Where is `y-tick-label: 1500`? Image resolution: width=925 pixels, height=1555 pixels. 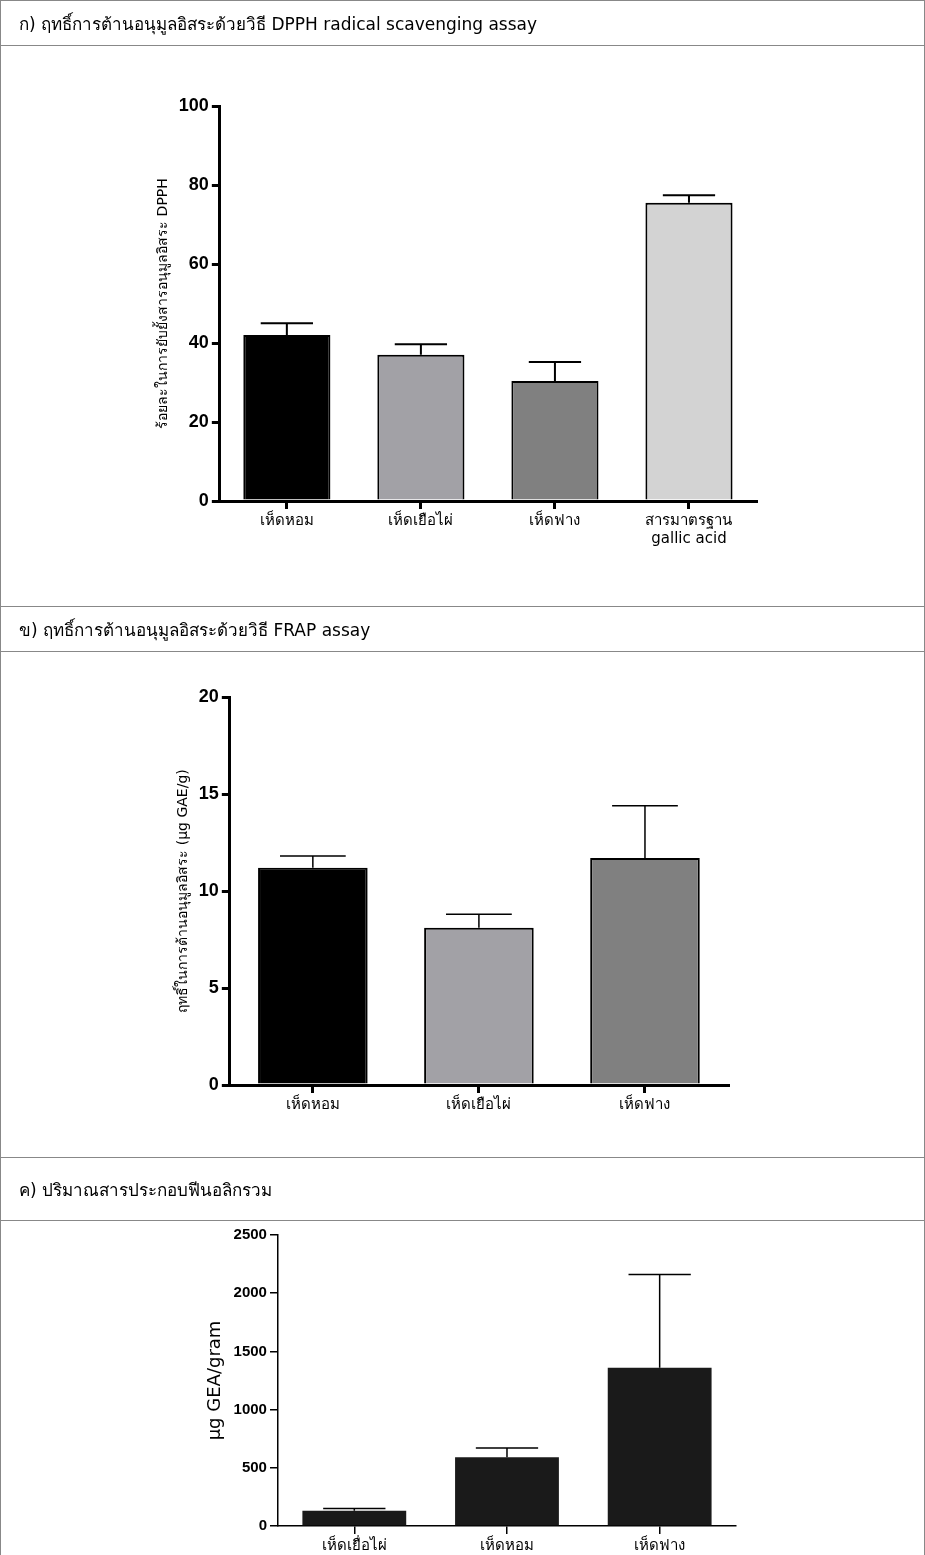
y-tick-label: 1500 is located at coordinates (250, 1350).